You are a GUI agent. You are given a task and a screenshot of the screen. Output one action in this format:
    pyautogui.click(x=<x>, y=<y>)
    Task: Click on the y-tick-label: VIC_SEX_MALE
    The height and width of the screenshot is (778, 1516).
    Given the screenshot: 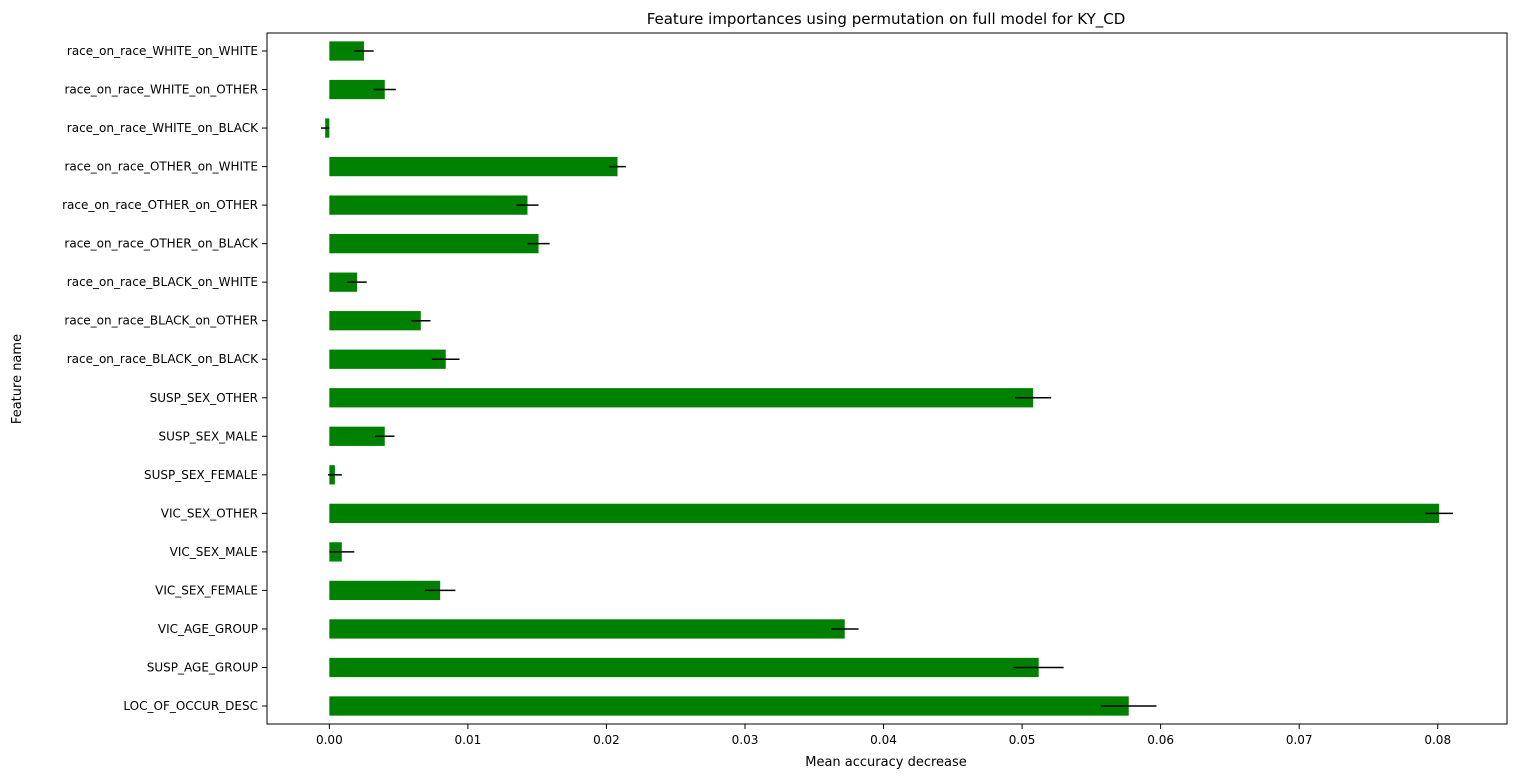 What is the action you would take?
    pyautogui.click(x=214, y=552)
    